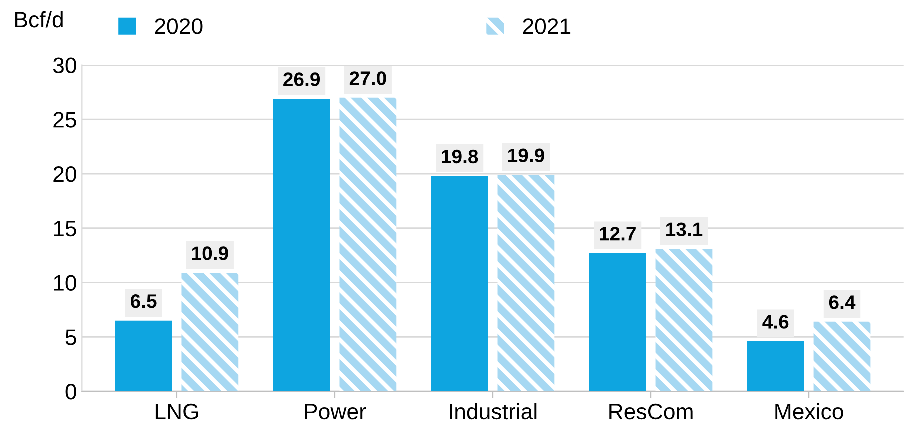 This screenshot has height=435, width=913. What do you see at coordinates (684, 229) in the screenshot?
I see `data-label: 13.1` at bounding box center [684, 229].